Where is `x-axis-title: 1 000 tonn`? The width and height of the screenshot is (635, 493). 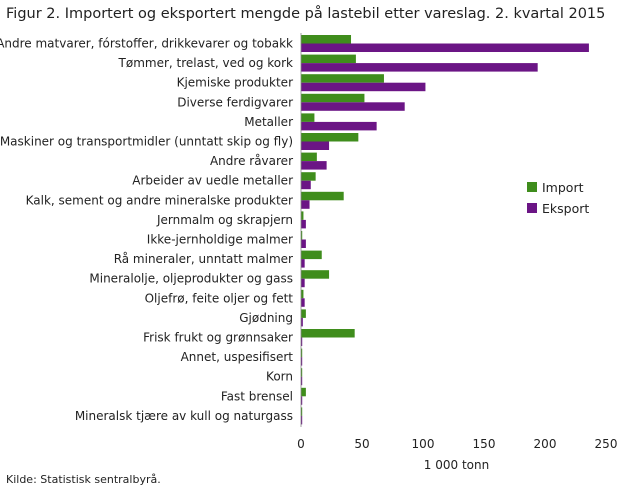 x-axis-title: 1 000 tonn is located at coordinates (456, 465).